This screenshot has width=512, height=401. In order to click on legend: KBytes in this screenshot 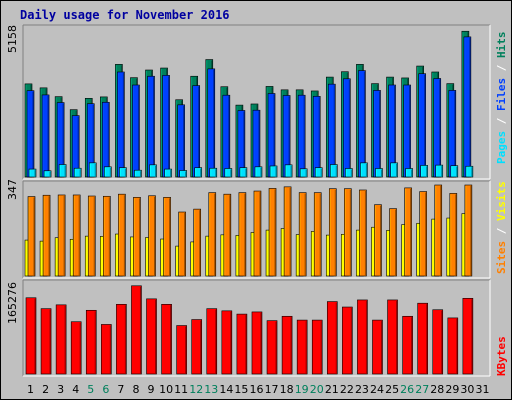, I will do `click(501, 356)`.